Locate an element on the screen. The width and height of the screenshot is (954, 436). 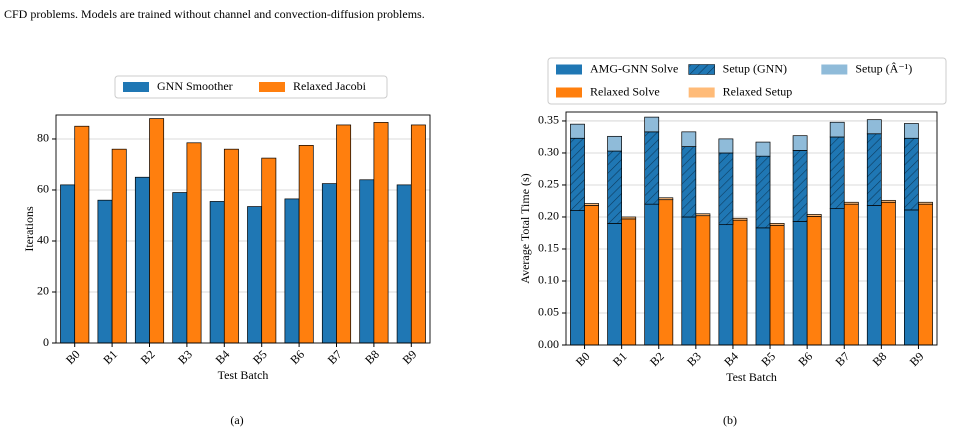
y-tick-label: 0.30 is located at coordinates (548, 152).